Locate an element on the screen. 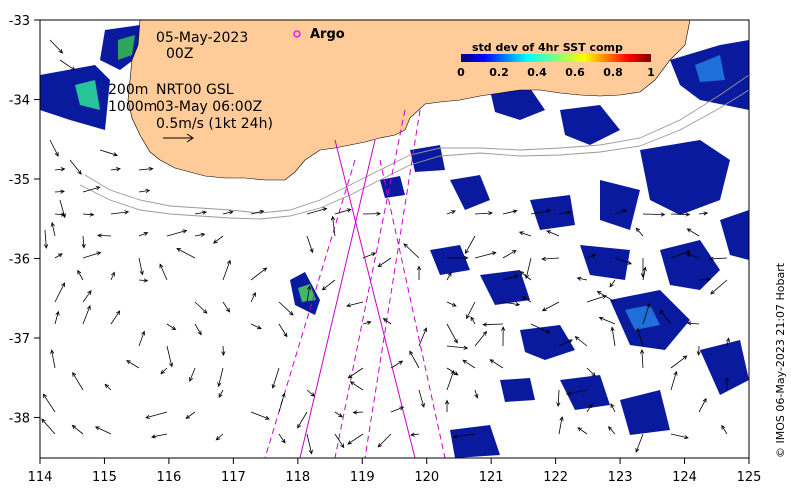 The image size is (791, 492). x-tick-label: 117 is located at coordinates (233, 477).